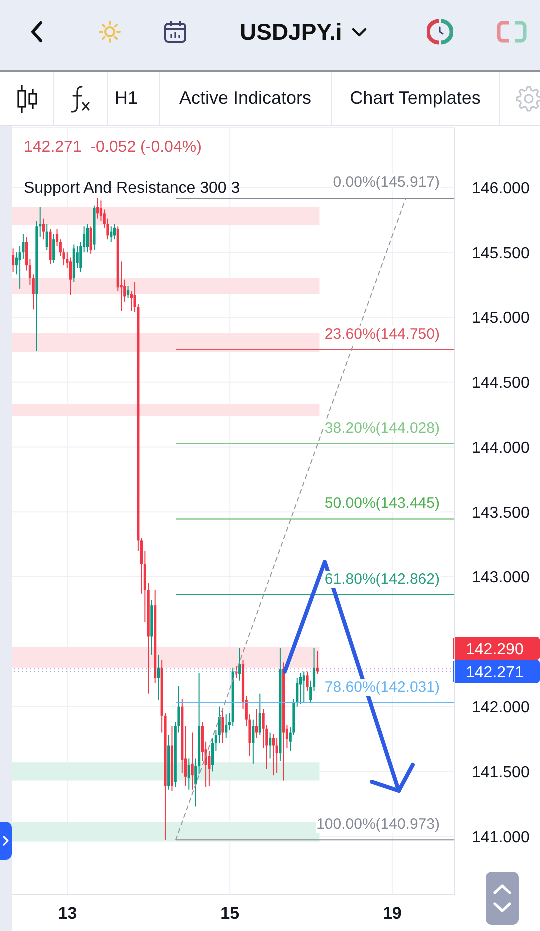 The image size is (540, 931). Describe the element at coordinates (382, 428) in the screenshot. I see `ref-line-label: 38.20%(144.028)` at that location.